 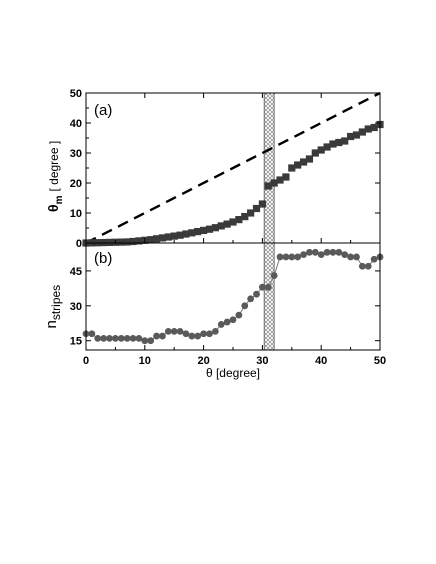 I want to click on y-axis-label-b: nstripes, so click(x=53, y=307).